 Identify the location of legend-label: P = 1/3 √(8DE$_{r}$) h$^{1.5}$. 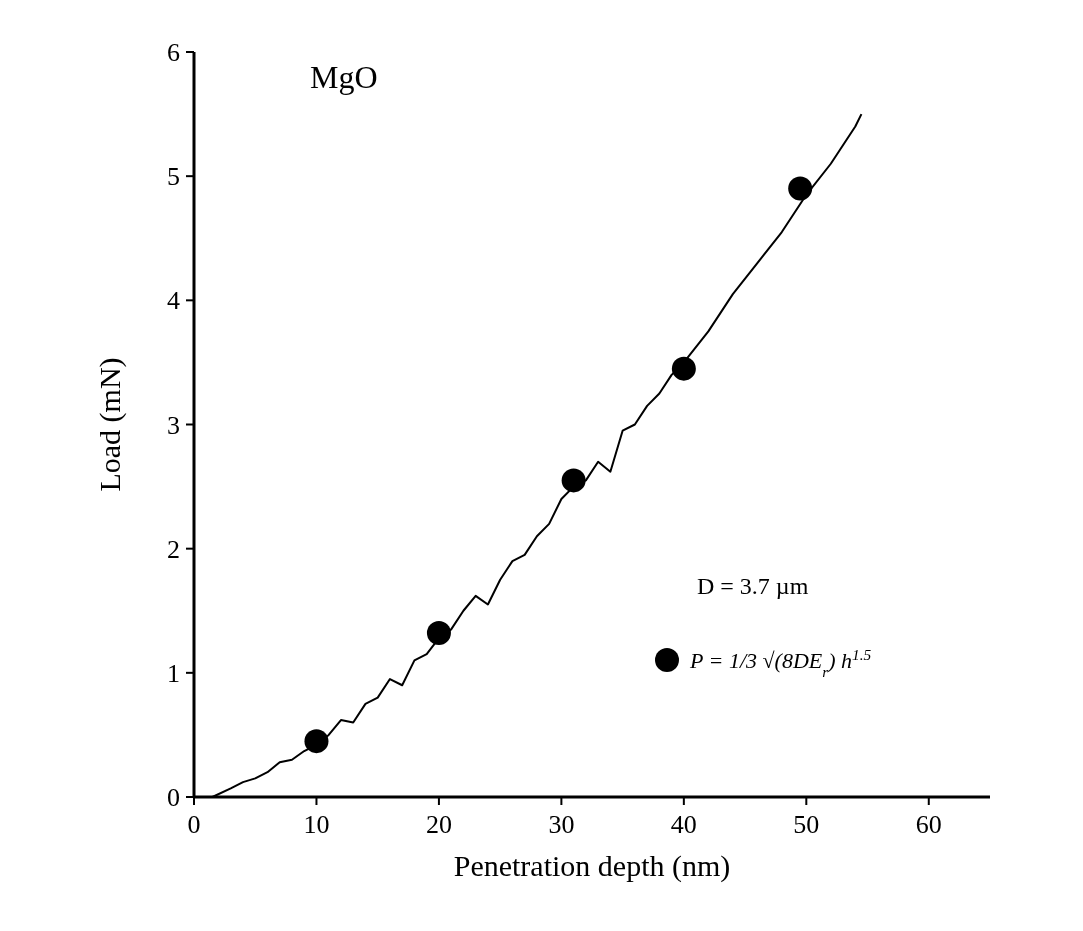
(780, 662).